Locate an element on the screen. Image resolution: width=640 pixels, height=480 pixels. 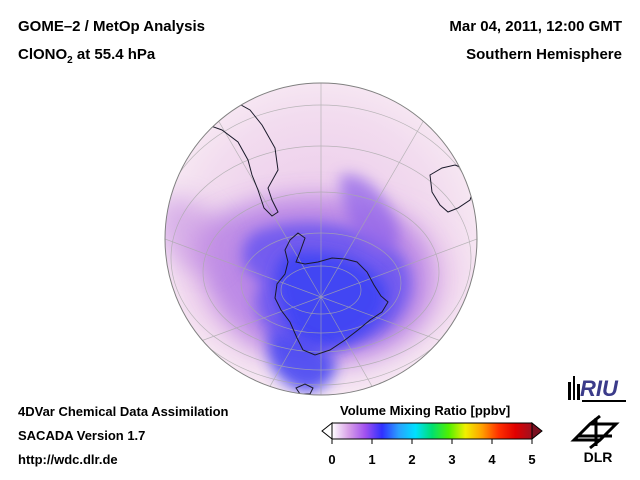
antarctica-coast is located at coordinates (331, 294).